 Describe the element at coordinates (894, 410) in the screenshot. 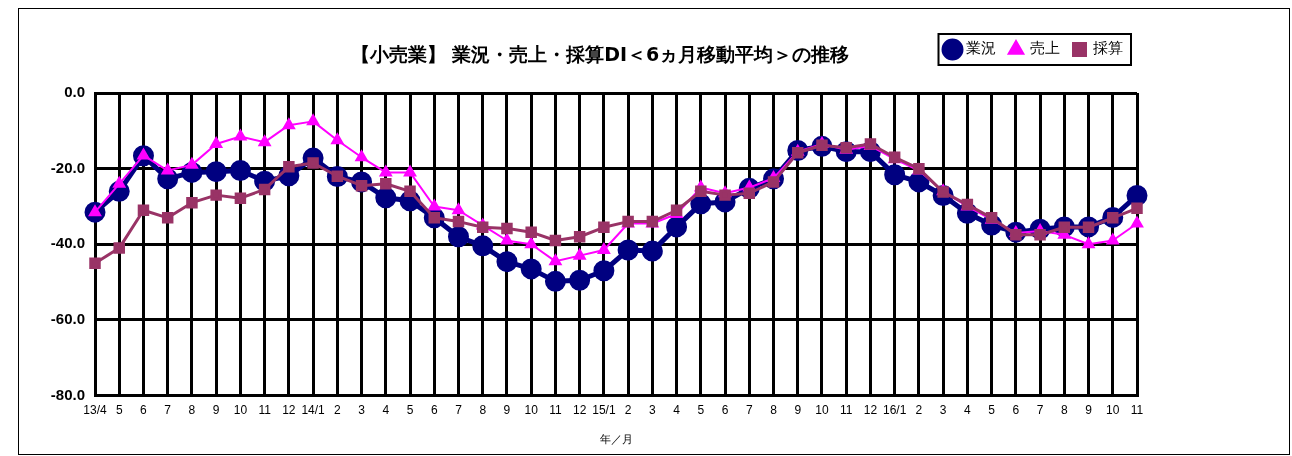

I see `x-tick-label: 16/1` at that location.